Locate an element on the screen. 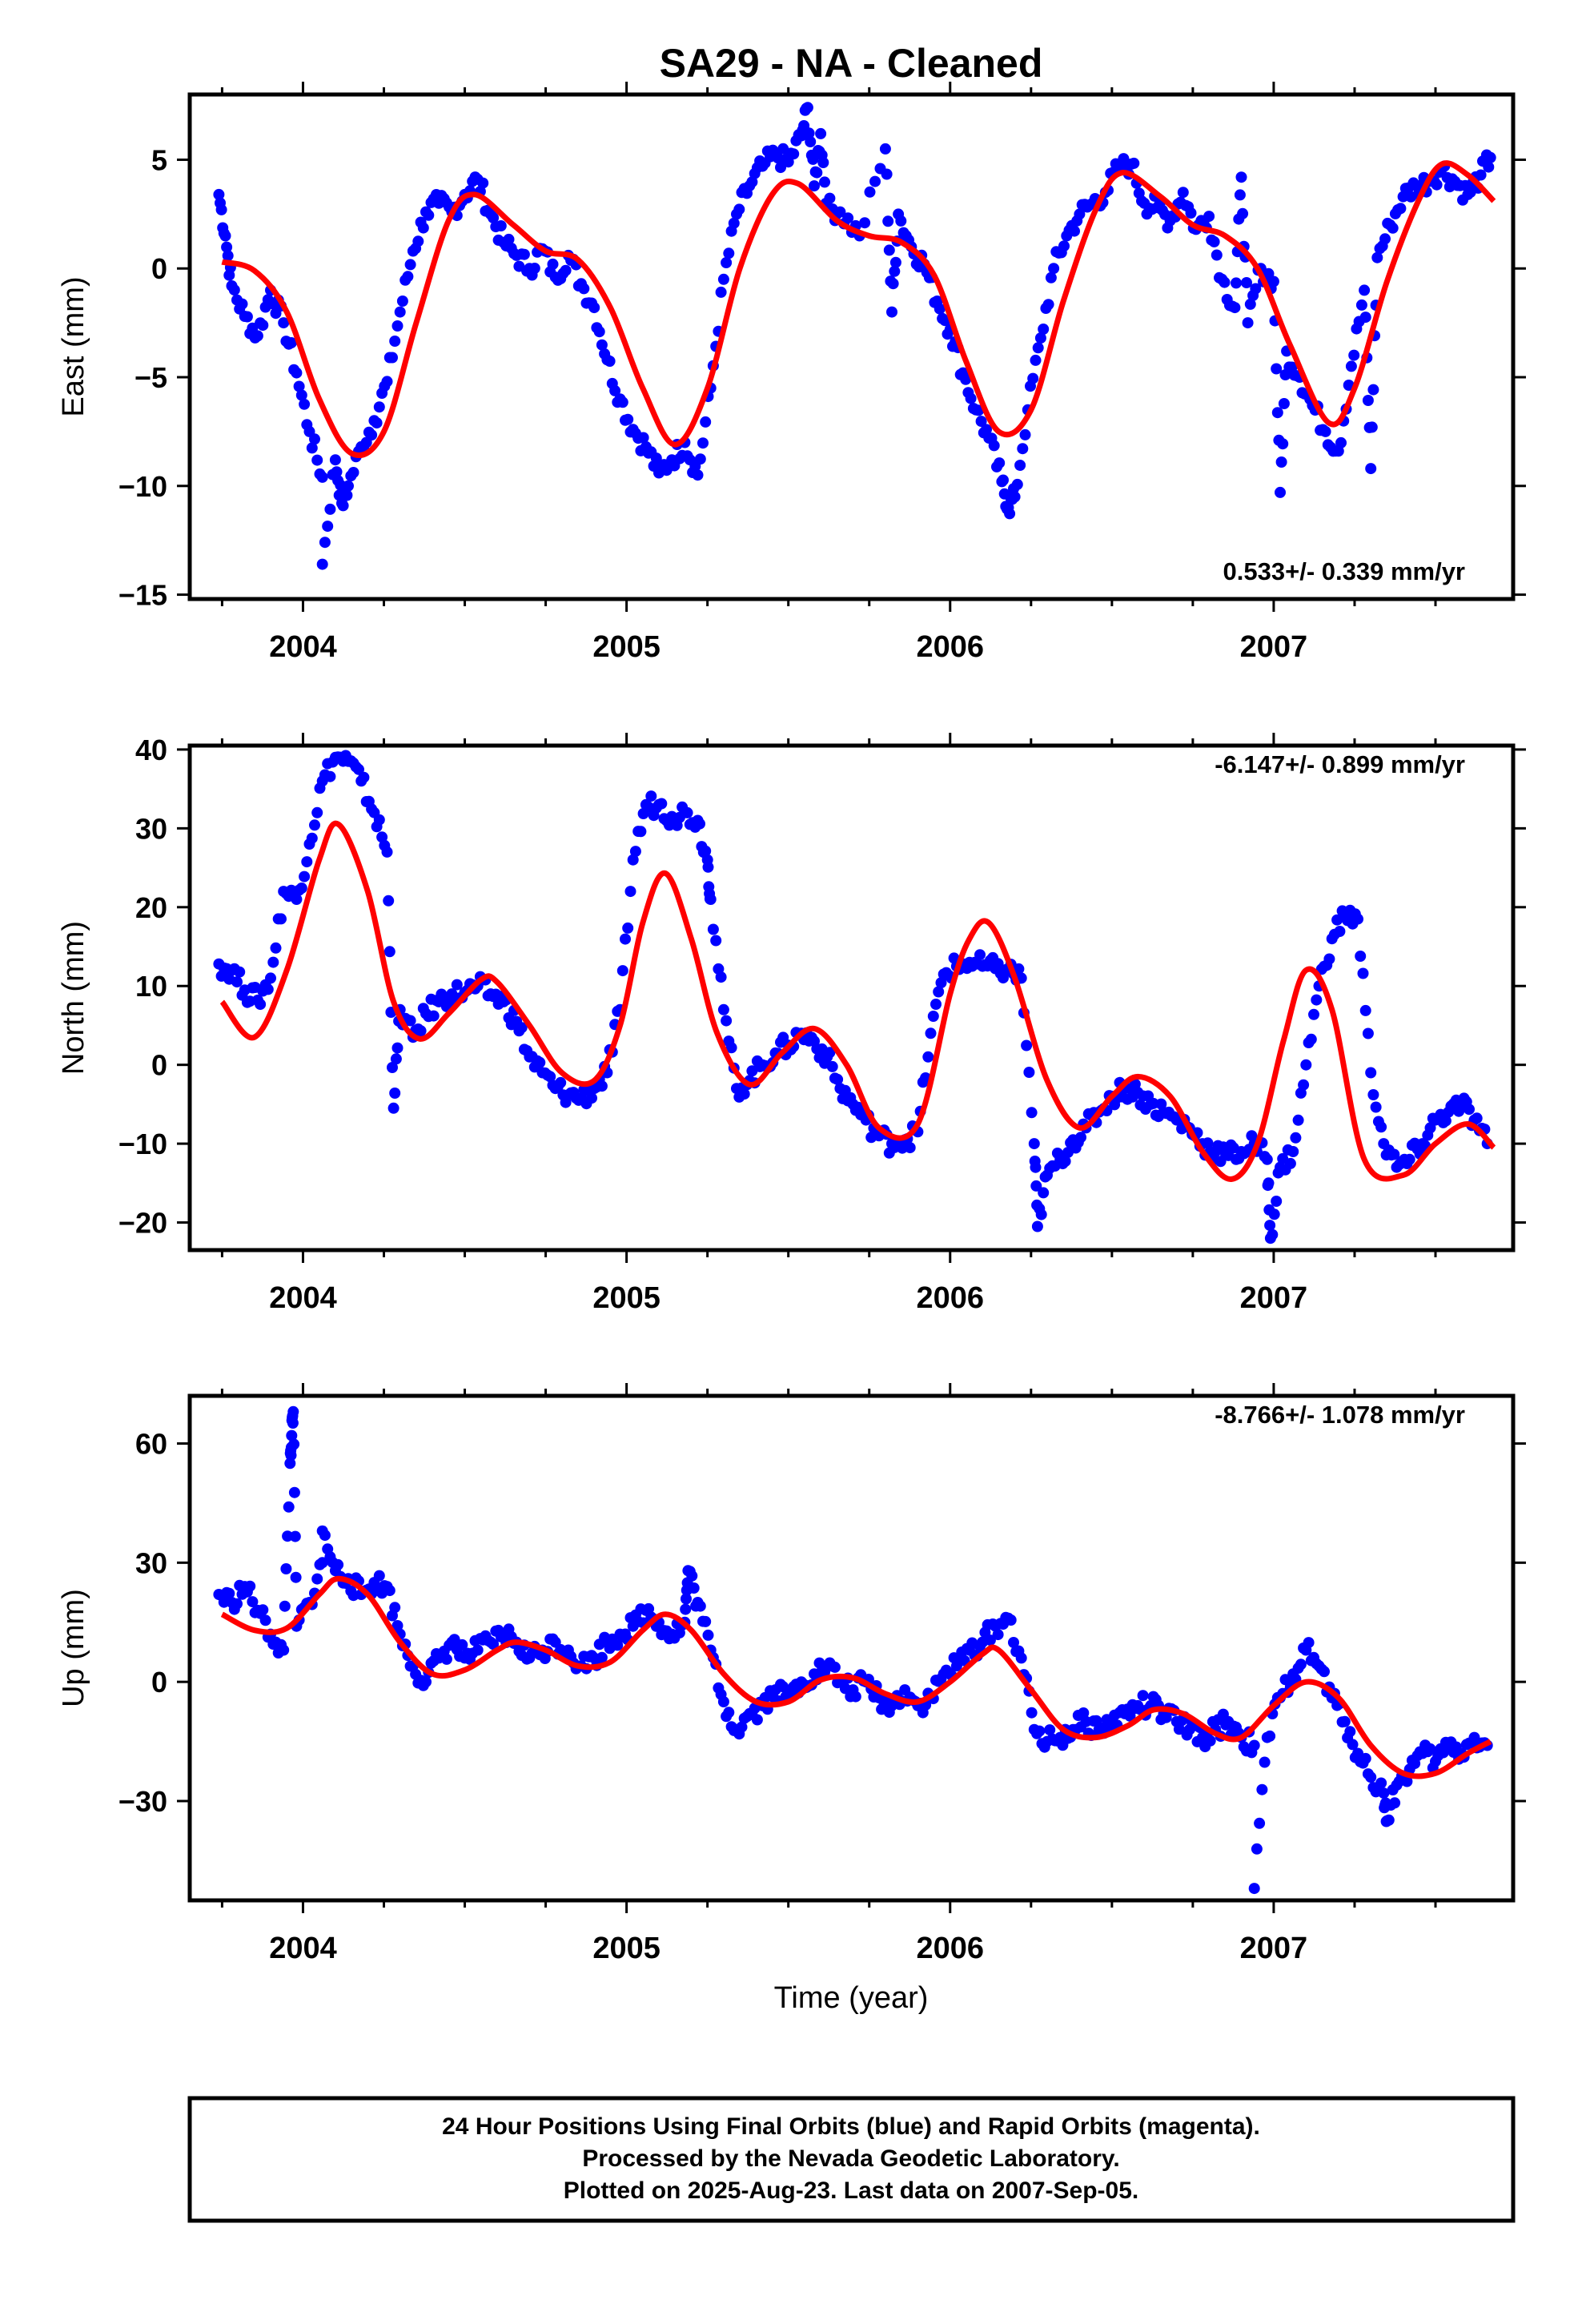 This screenshot has width=1582, height=2324. north-y-tick-label: 40 is located at coordinates (151, 750).